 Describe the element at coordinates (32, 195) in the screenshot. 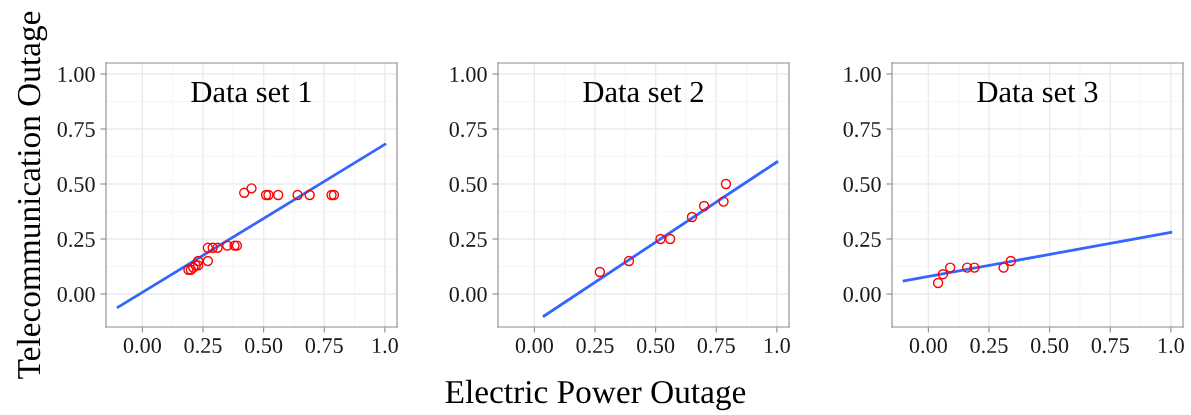

I see `y-axis-title: Telecommunication Outage` at that location.